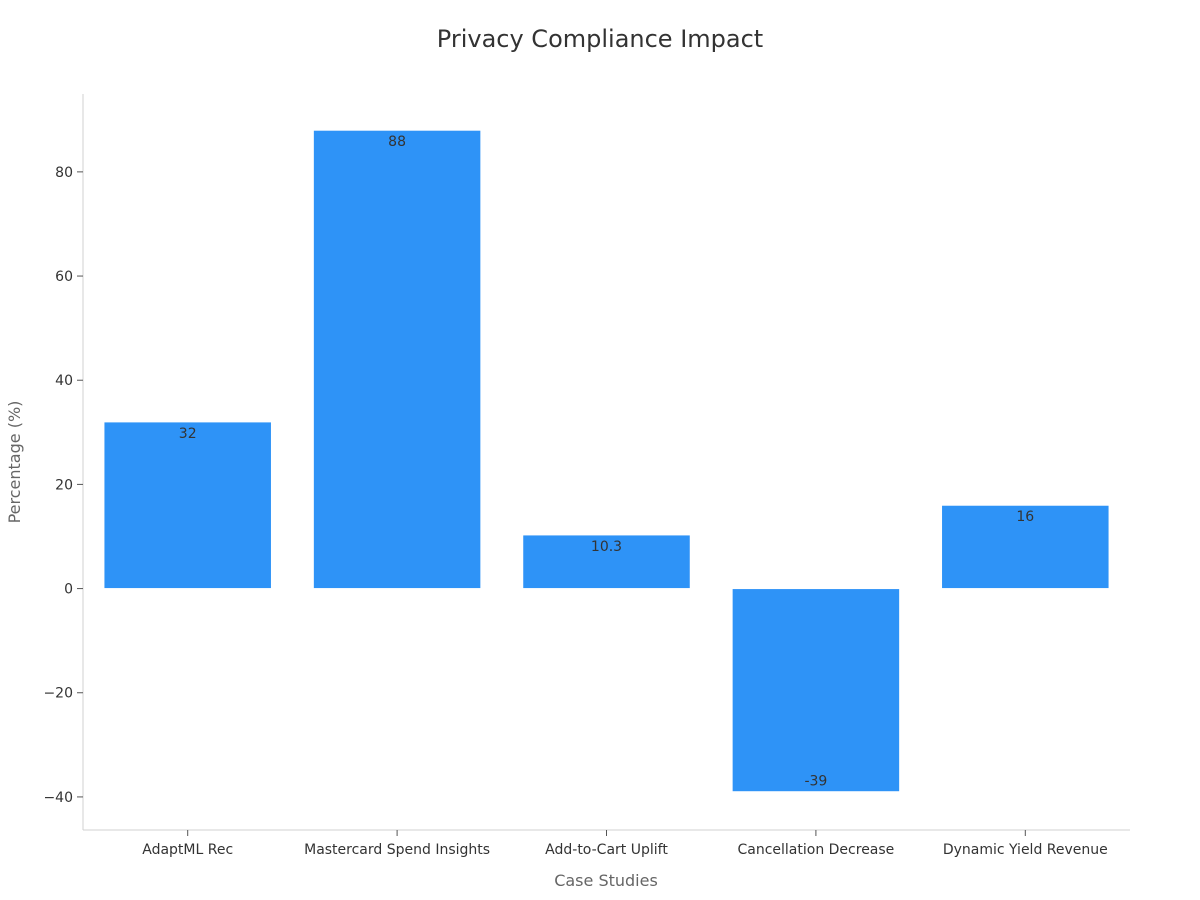  I want to click on y-tick-label: 40, so click(64, 381).